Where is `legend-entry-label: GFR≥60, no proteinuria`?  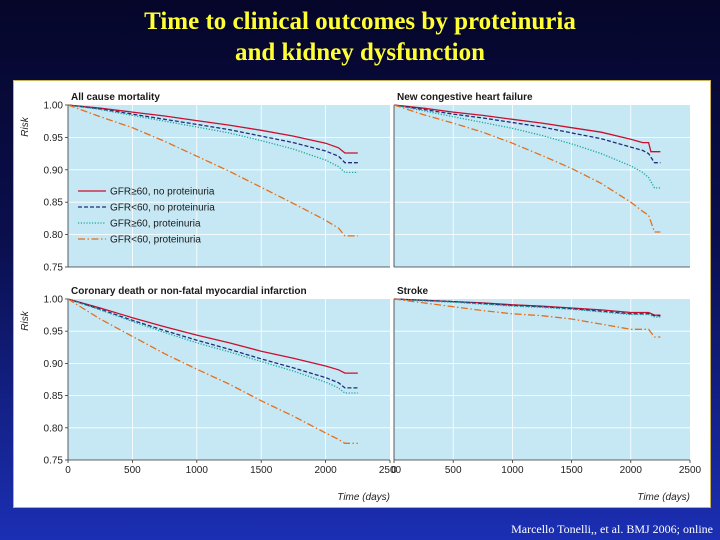
legend-entry-label: GFR≥60, no proteinuria is located at coordinates (162, 192).